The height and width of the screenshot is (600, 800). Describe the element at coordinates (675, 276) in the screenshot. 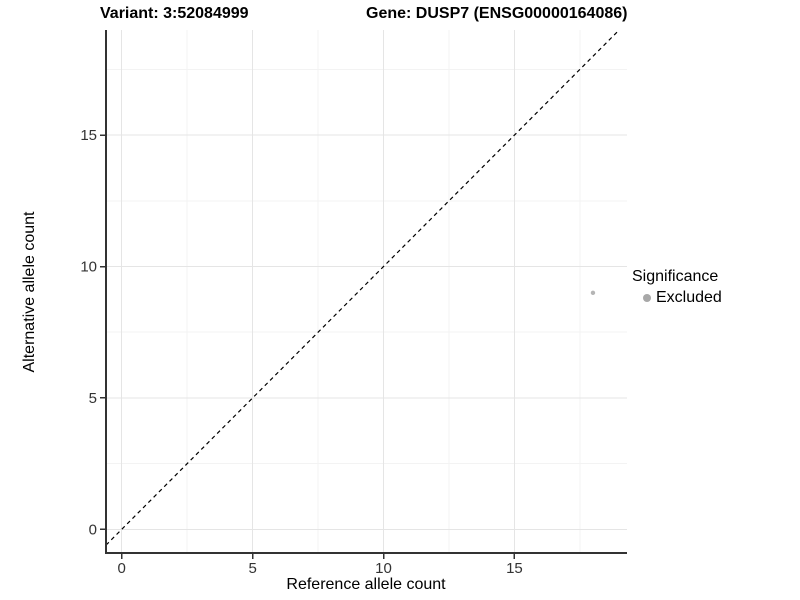

I see `legend-title: Significance` at that location.